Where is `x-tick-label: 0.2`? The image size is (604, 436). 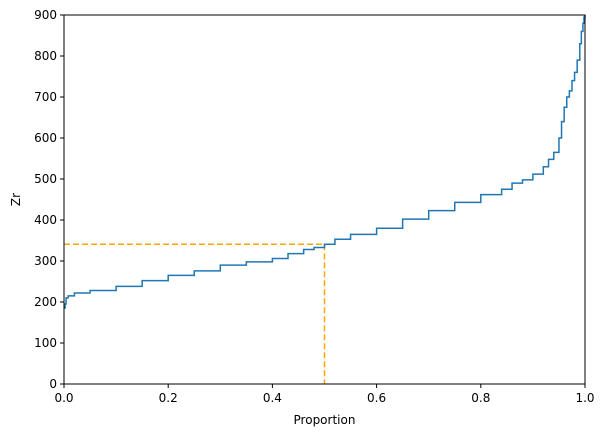
x-tick-label: 0.2 is located at coordinates (168, 398).